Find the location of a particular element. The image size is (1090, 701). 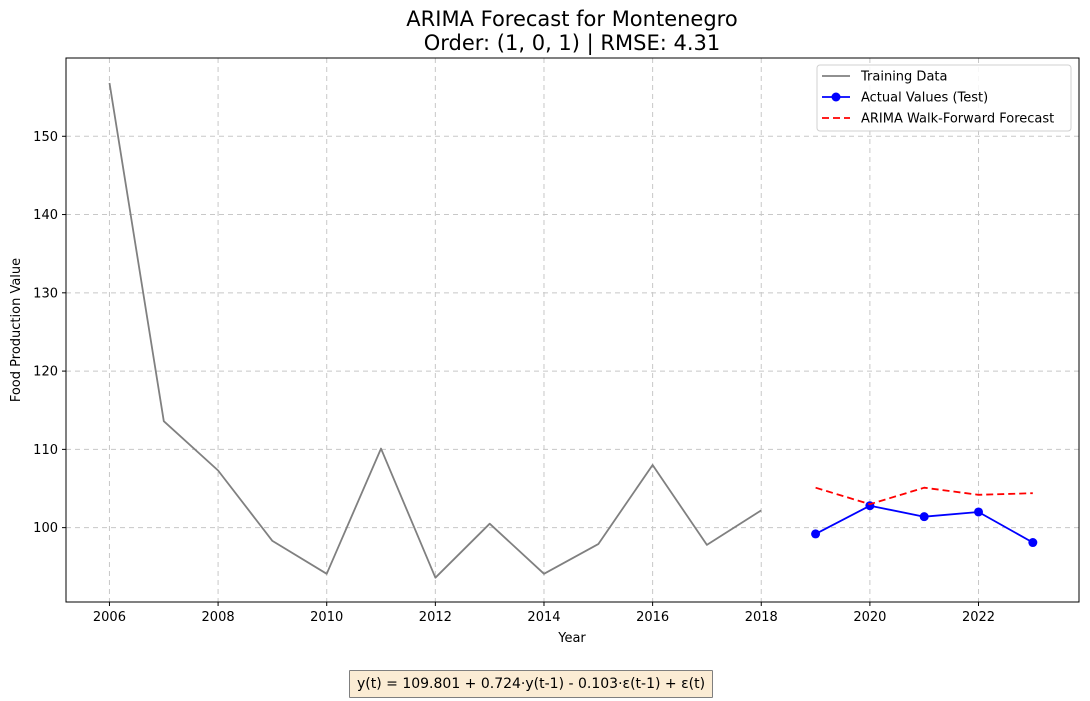

y-tick-label: 110 is located at coordinates (45, 450).